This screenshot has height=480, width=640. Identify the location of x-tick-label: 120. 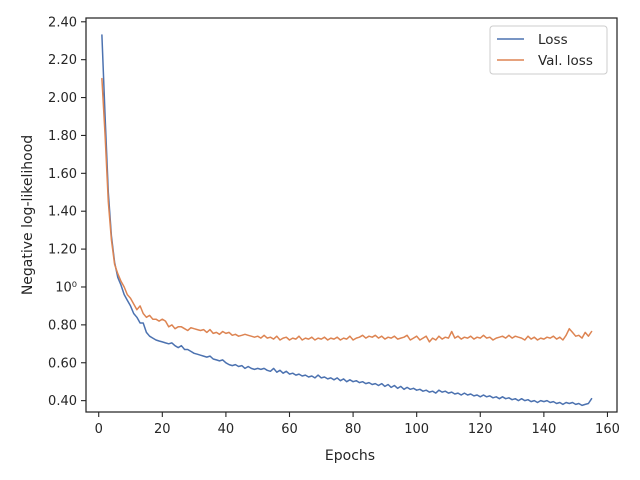
(480, 429).